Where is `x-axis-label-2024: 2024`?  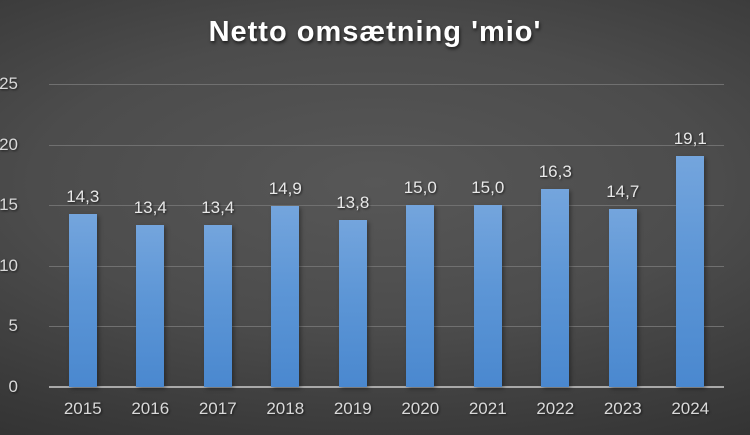 x-axis-label-2024: 2024 is located at coordinates (690, 408).